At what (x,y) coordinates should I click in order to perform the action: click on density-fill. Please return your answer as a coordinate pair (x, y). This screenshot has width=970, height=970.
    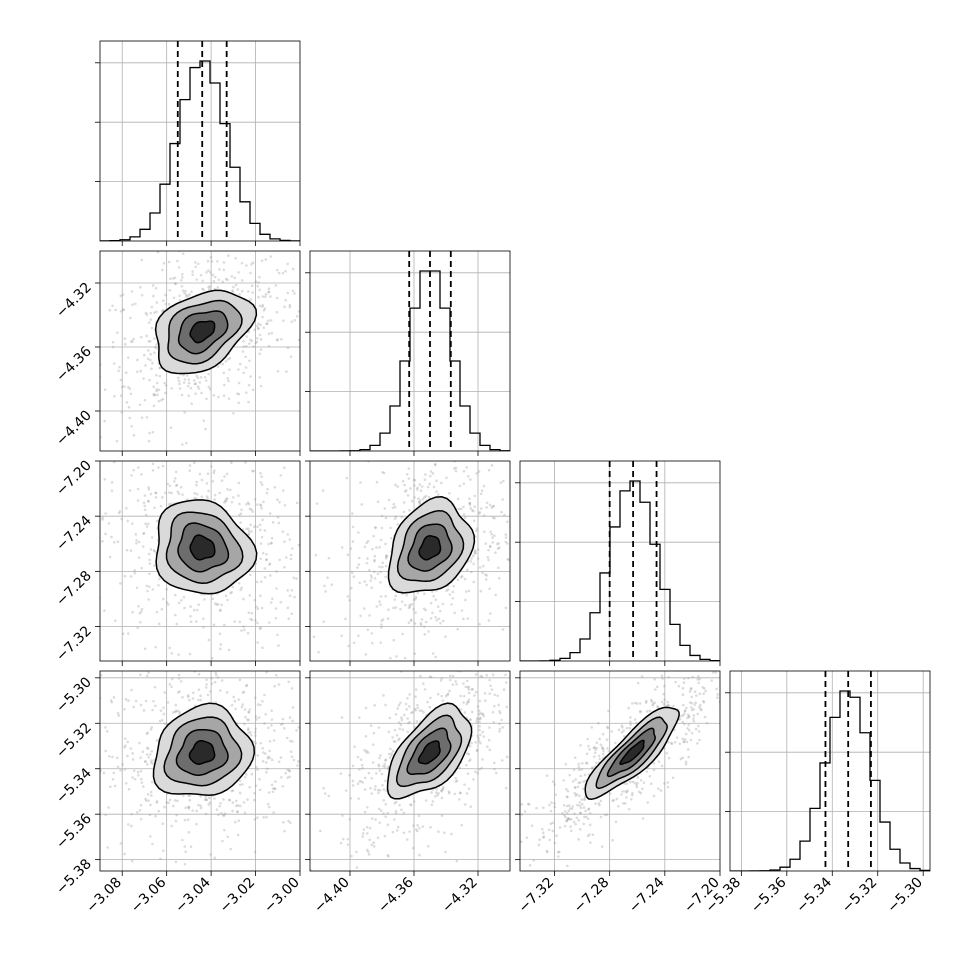
    Looking at the image, I should click on (430, 547).